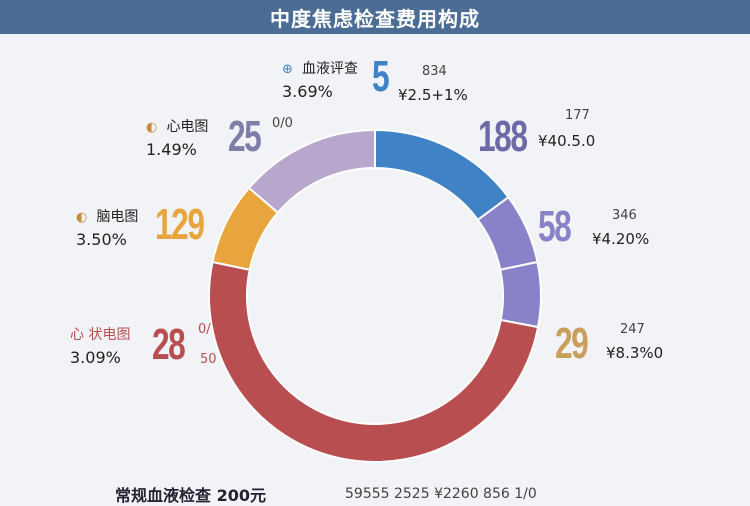  What do you see at coordinates (204, 329) in the screenshot?
I see `meta-thyroid-1: 0/` at bounding box center [204, 329].